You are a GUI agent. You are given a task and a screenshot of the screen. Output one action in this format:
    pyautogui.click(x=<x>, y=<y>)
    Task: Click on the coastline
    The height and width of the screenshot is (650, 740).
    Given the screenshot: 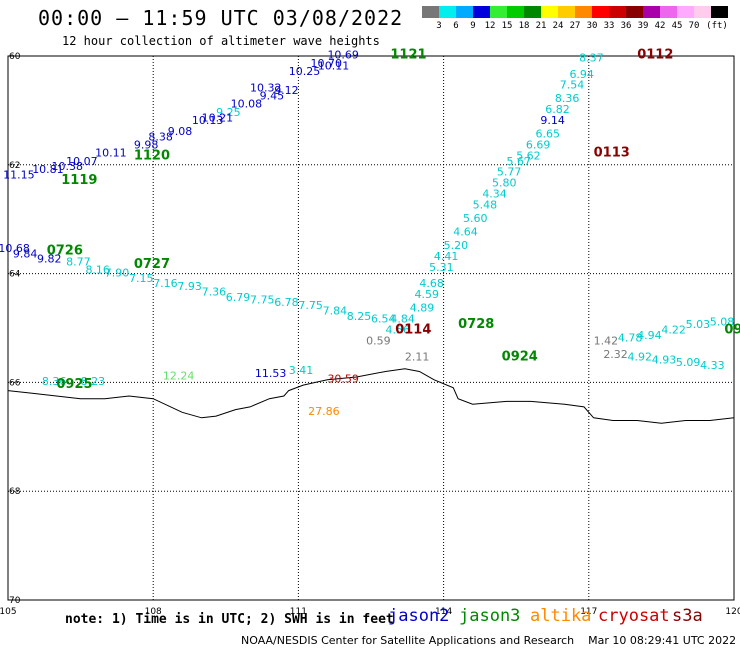 What is the action you would take?
    pyautogui.click(x=371, y=396)
    